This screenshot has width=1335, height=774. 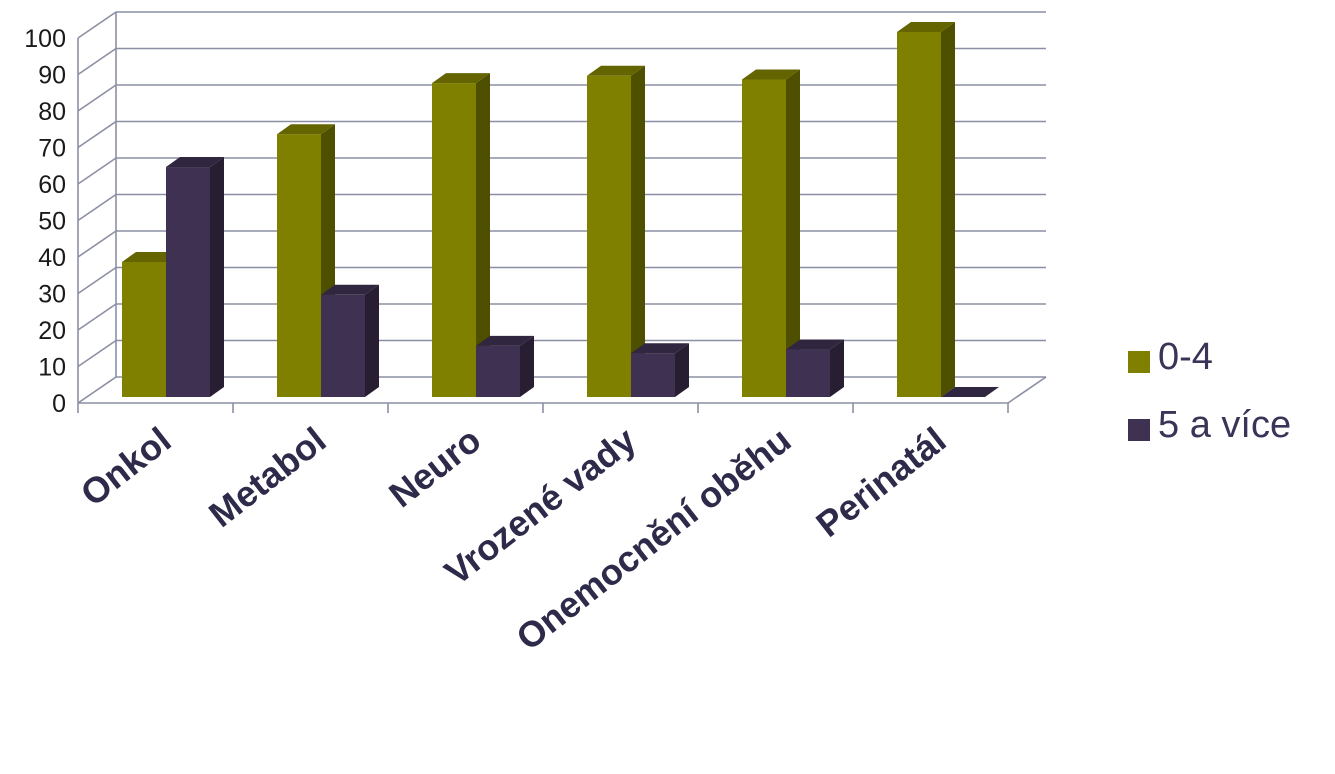 I want to click on bar-0-4-perinatal, so click(x=926, y=209).